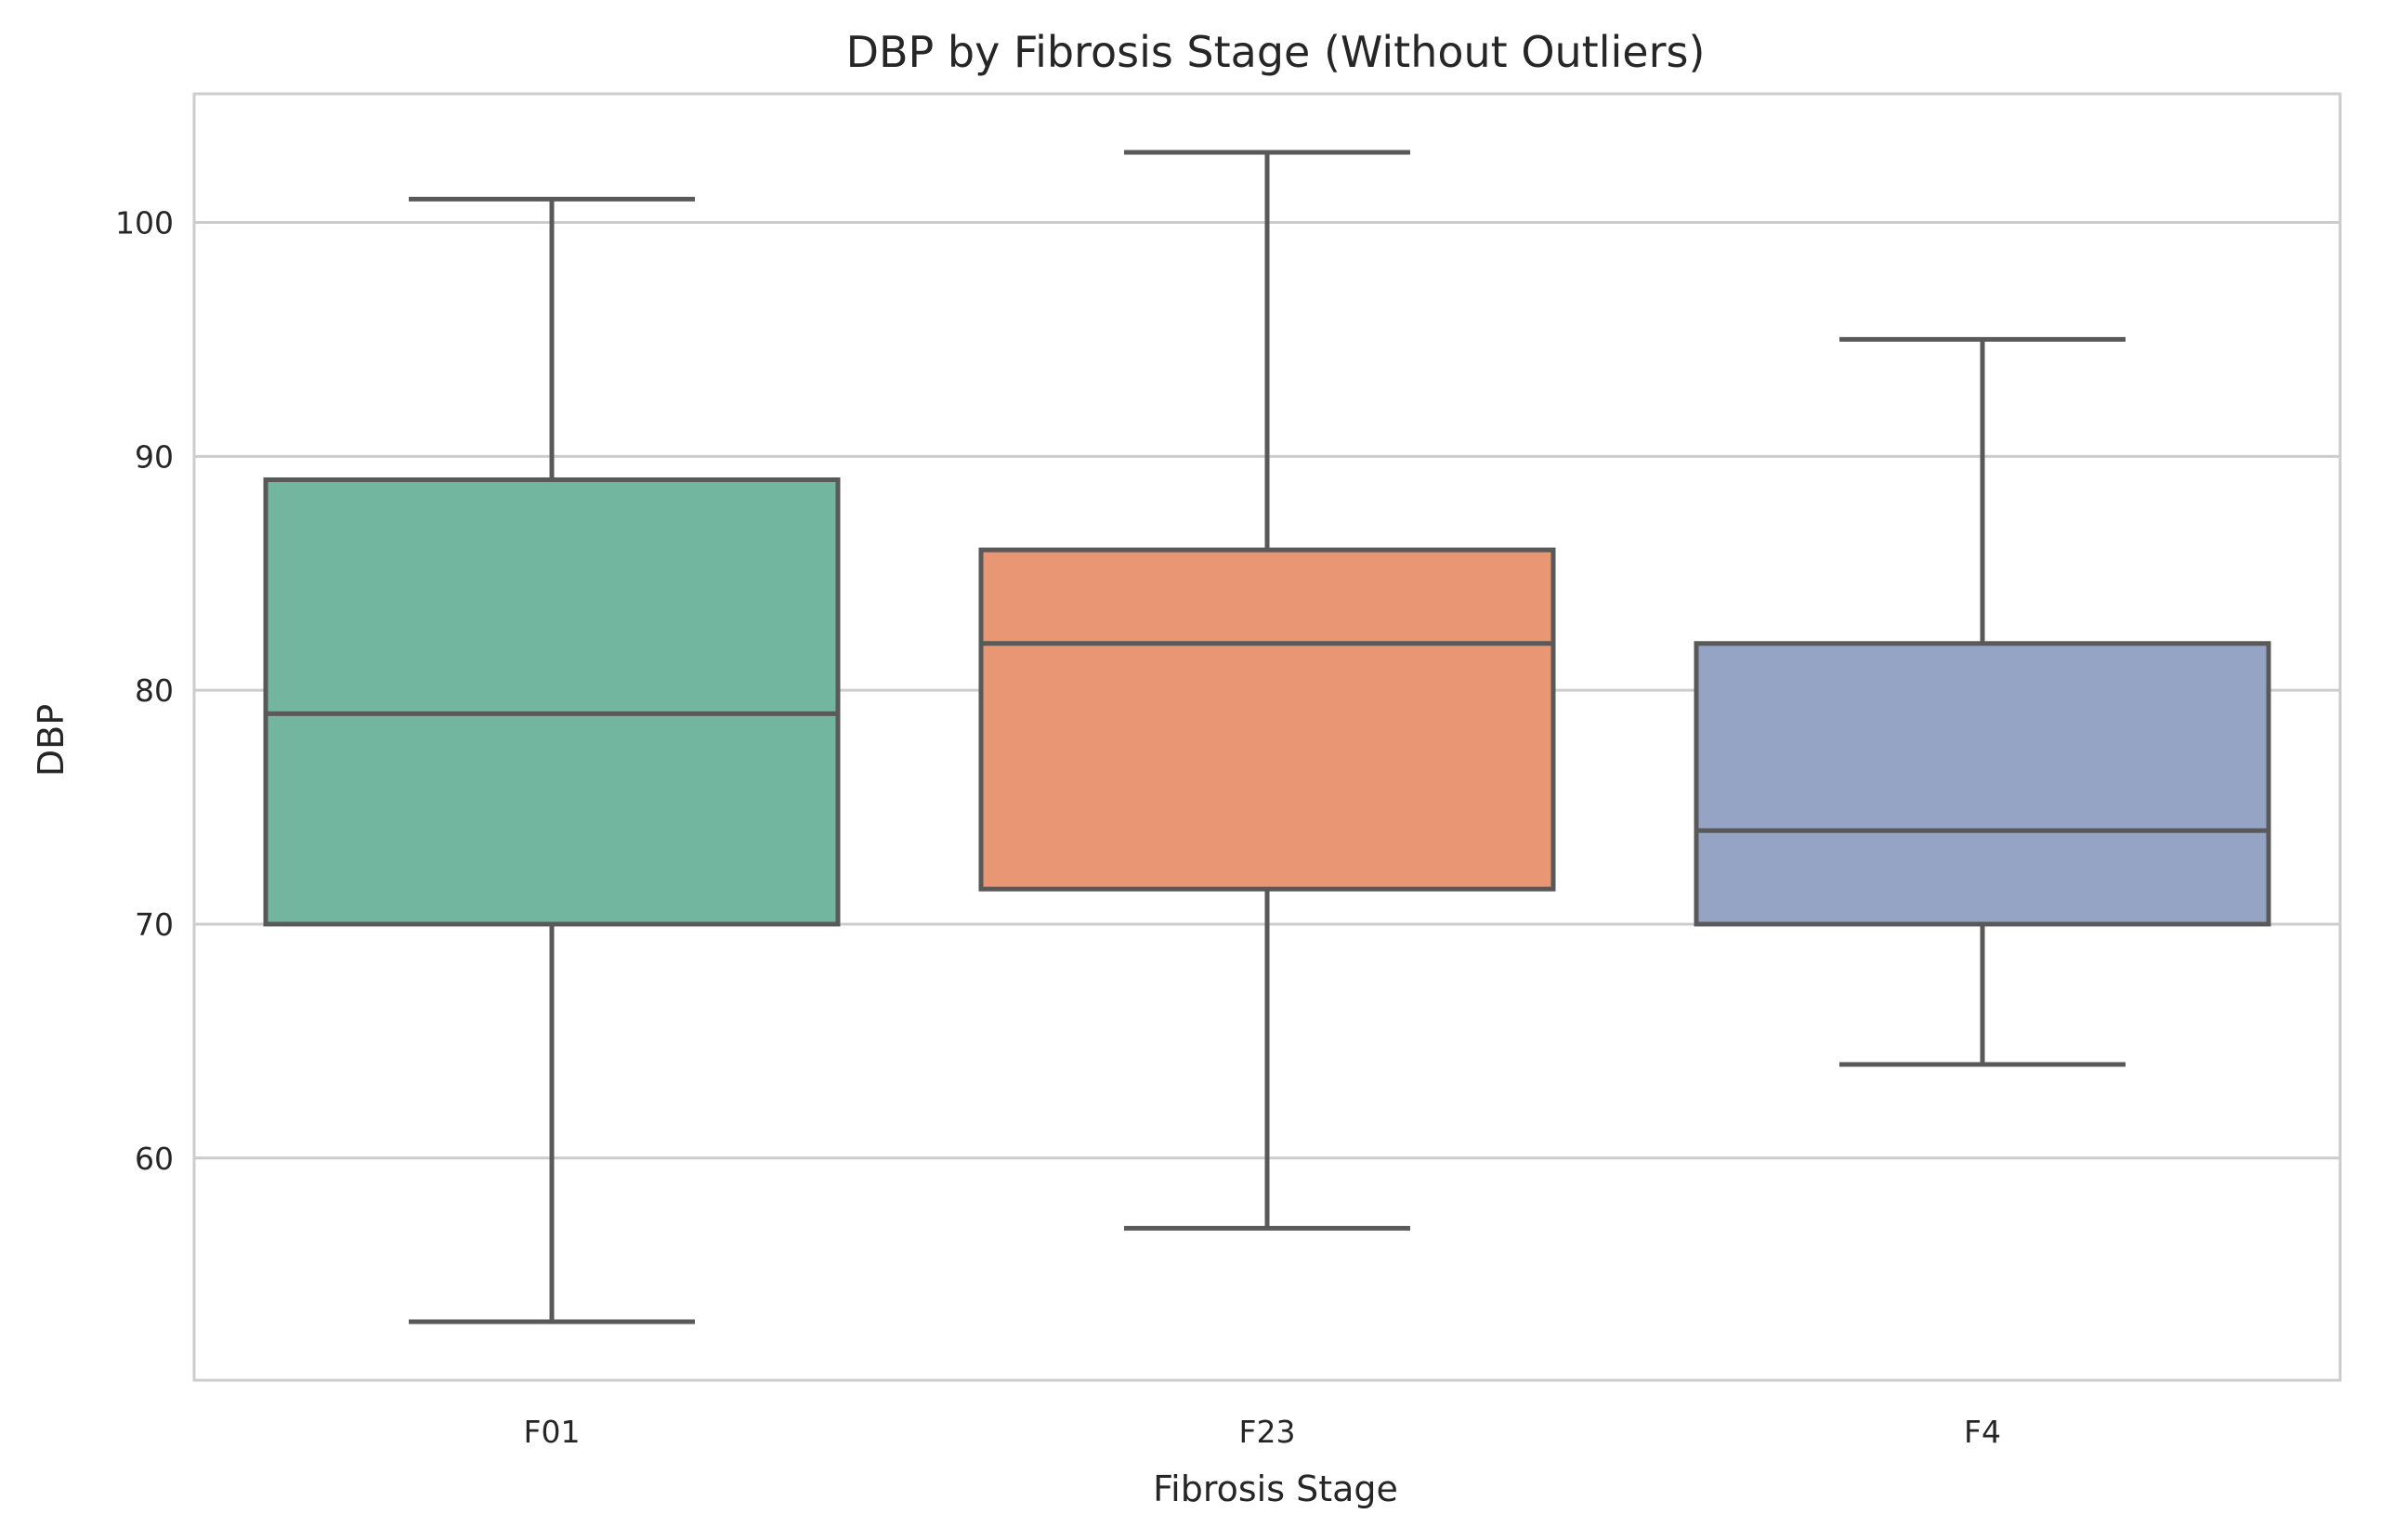 The height and width of the screenshot is (1540, 2381). I want to click on box-f4, so click(1982, 701).